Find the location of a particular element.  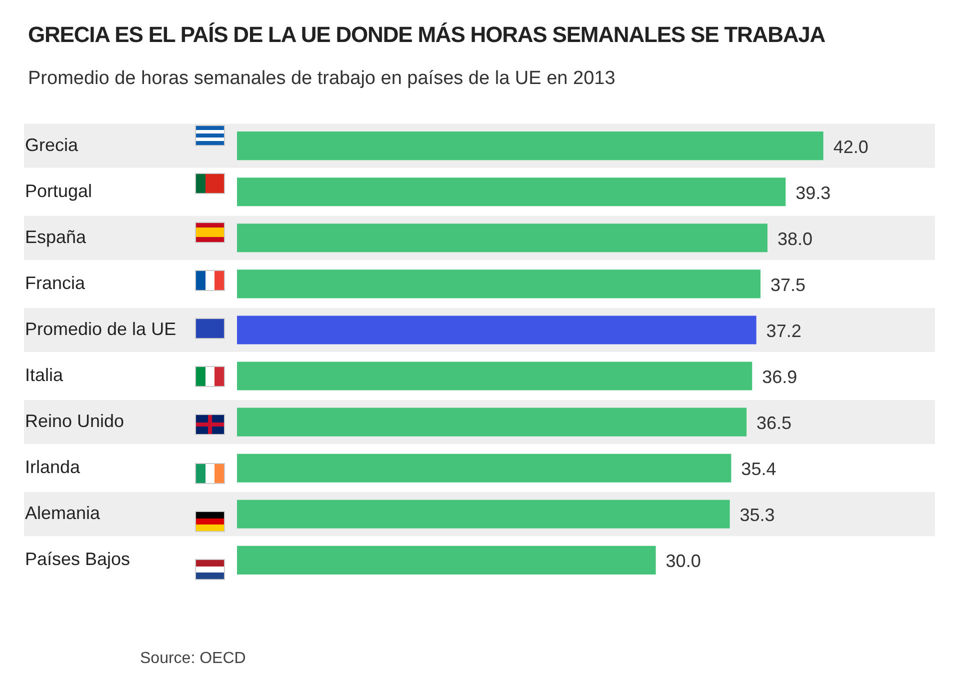

data-label: 39.3 is located at coordinates (813, 192).